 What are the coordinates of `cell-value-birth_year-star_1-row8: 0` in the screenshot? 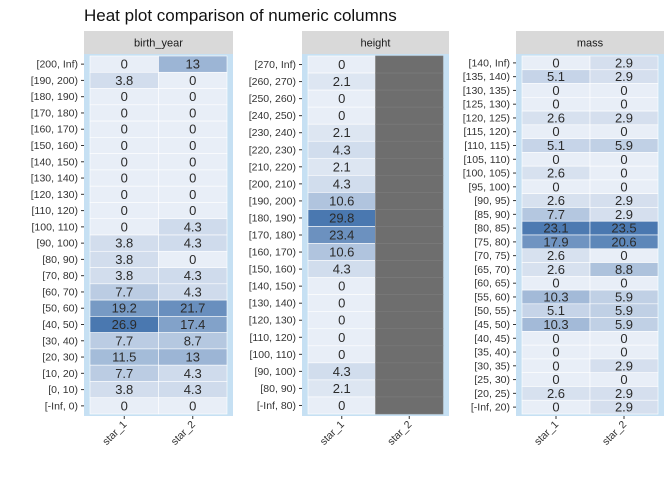 It's located at (124, 194).